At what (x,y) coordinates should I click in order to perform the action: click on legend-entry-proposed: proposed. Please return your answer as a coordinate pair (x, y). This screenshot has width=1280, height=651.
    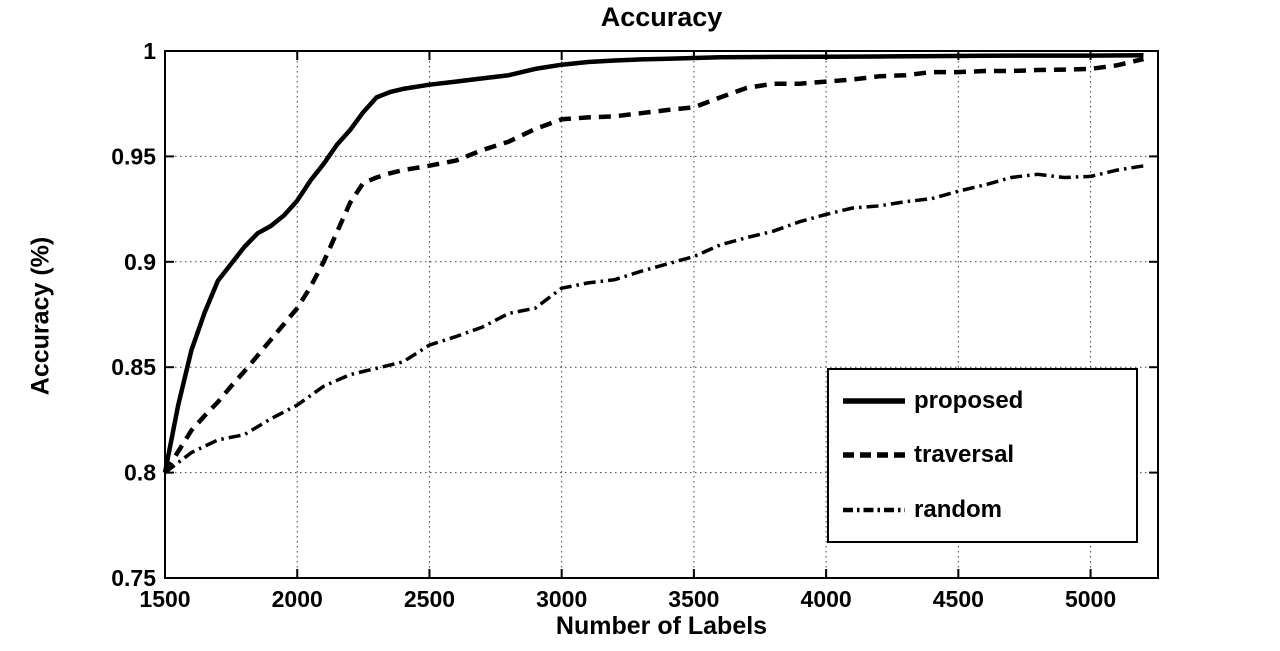
    Looking at the image, I should click on (988, 401).